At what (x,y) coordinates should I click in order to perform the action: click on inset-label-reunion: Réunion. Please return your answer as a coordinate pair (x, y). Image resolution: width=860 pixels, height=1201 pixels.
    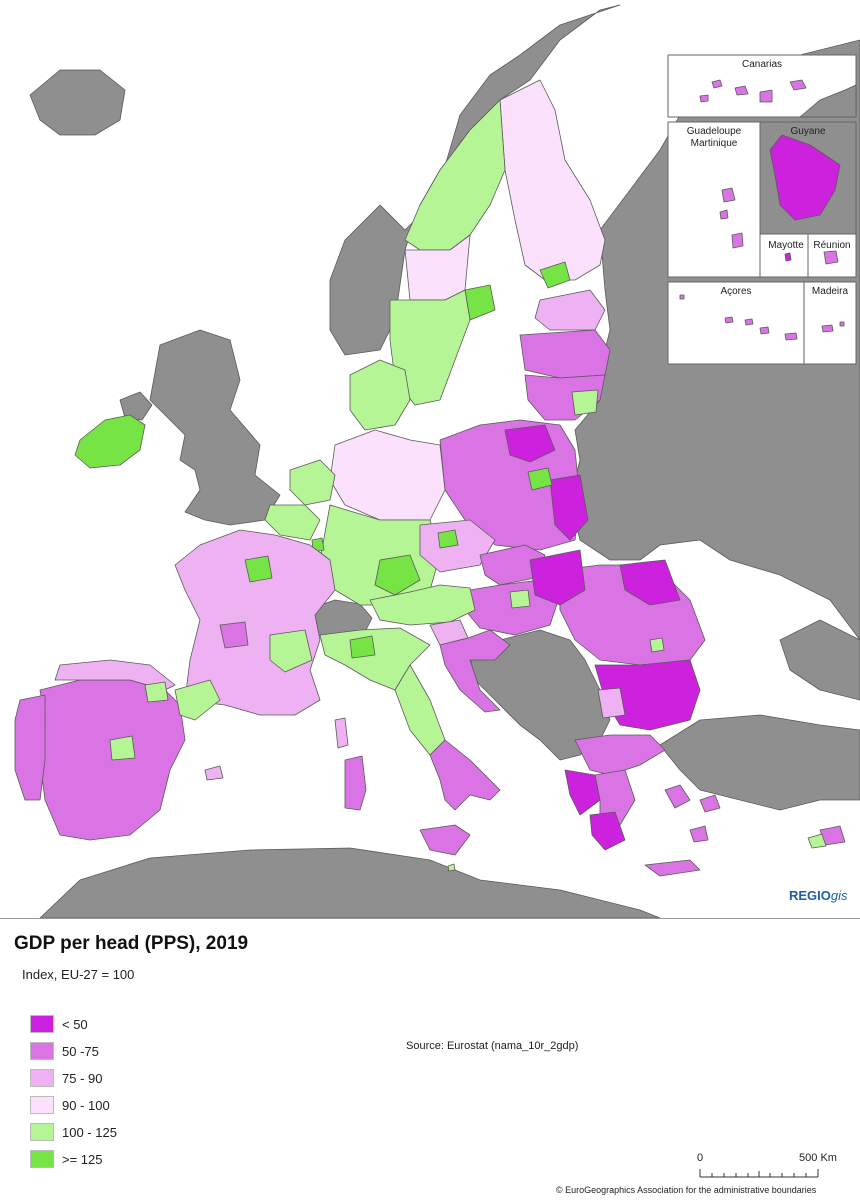
    Looking at the image, I should click on (831, 245).